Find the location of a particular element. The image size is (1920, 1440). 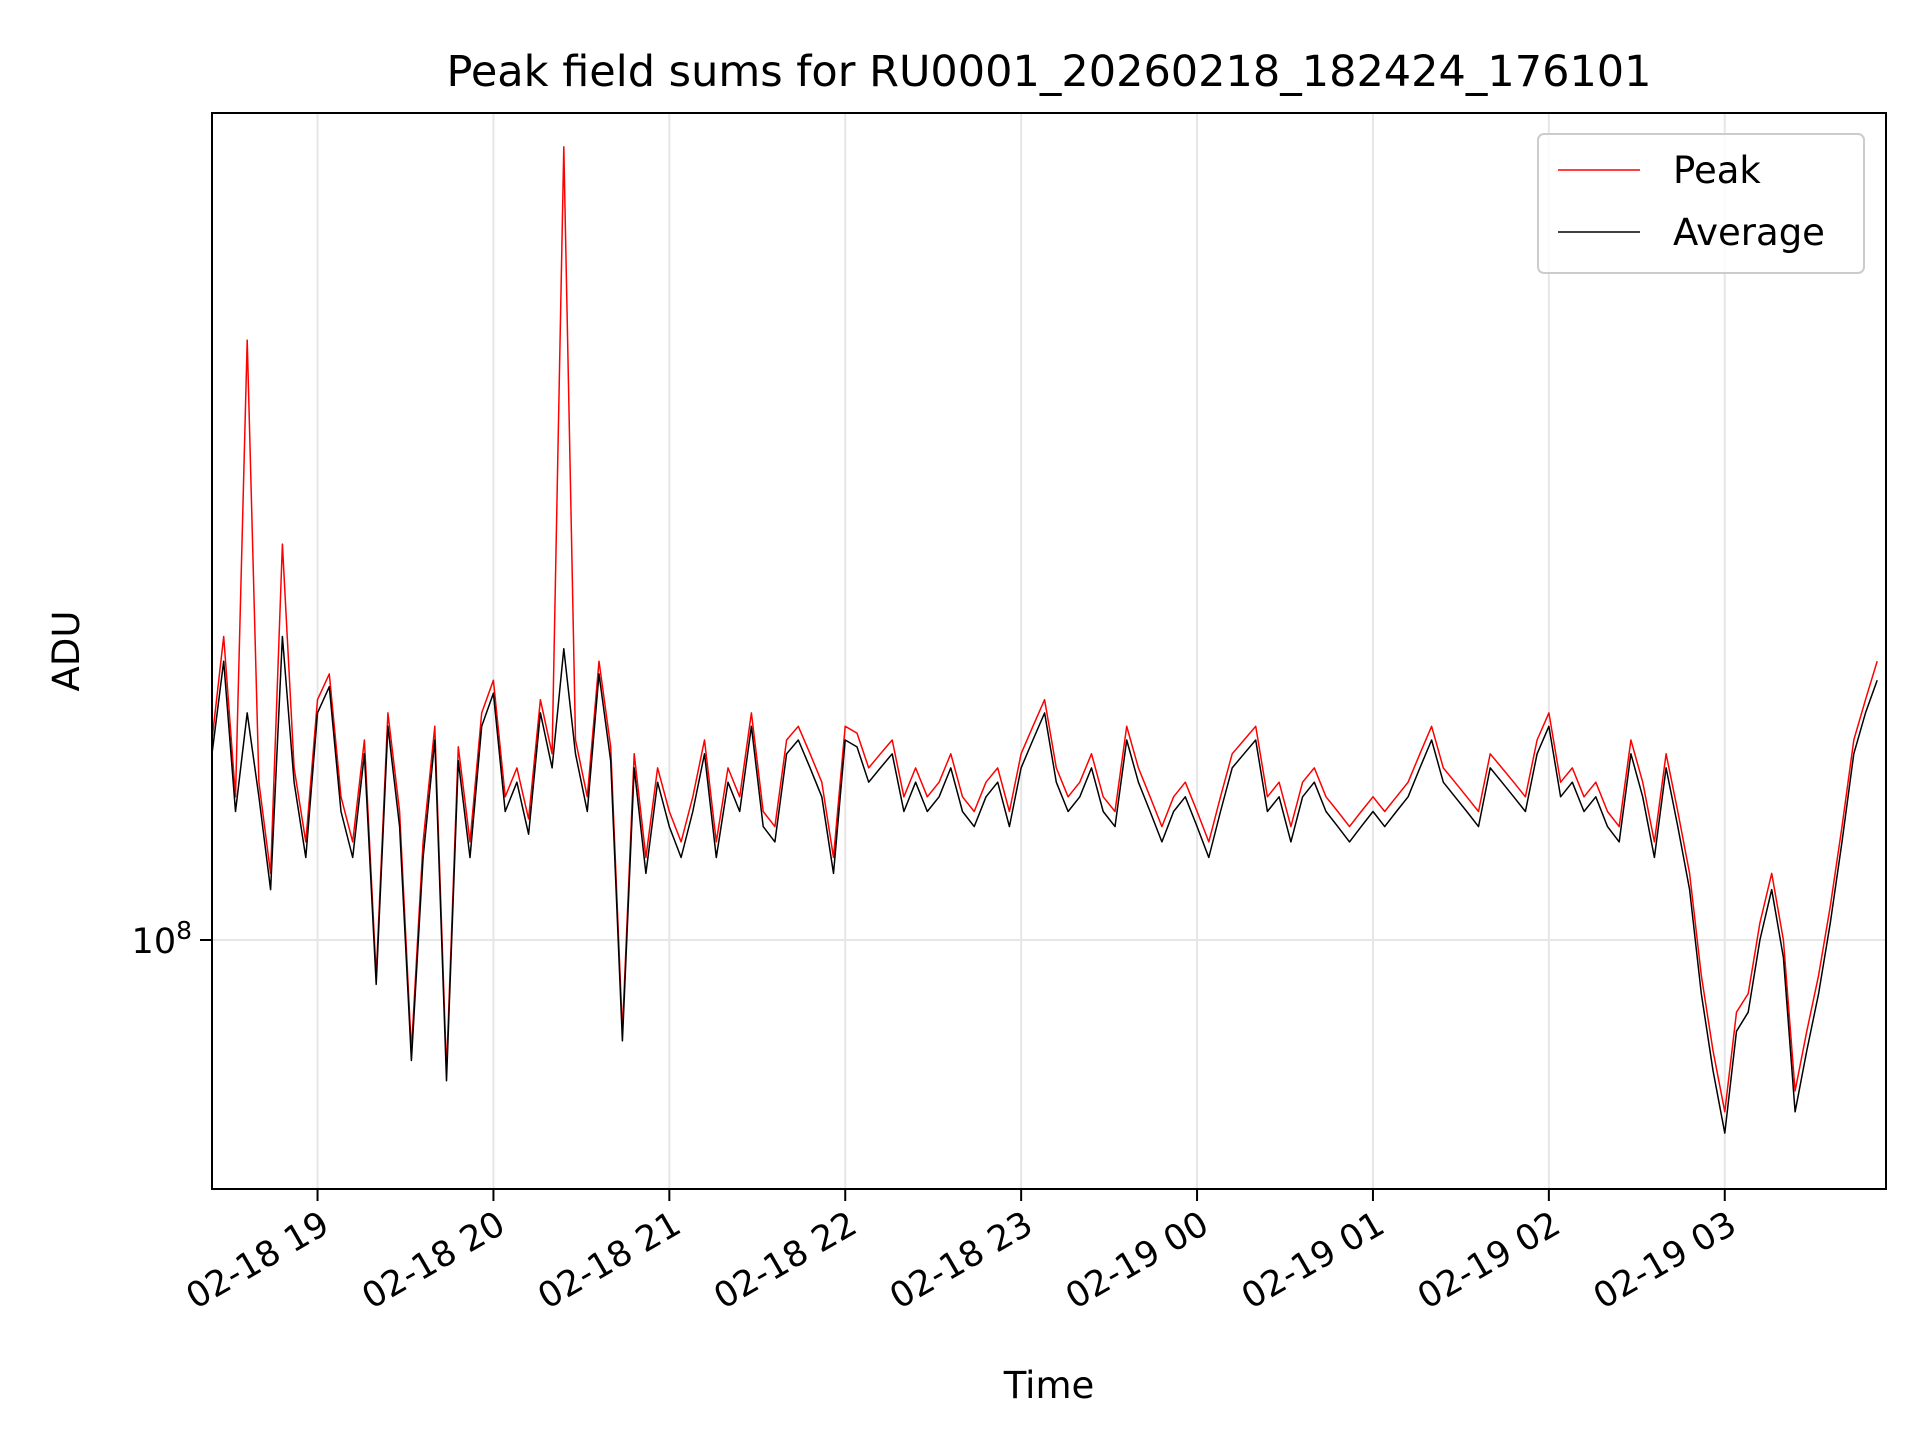

legend-peak-label: Peak is located at coordinates (1717, 170).